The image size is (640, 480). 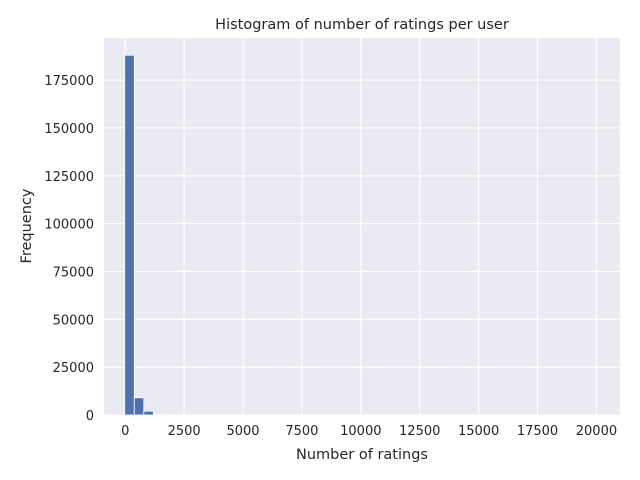 What do you see at coordinates (362, 25) in the screenshot?
I see `chart-title: Histogram of number of ratings per user` at bounding box center [362, 25].